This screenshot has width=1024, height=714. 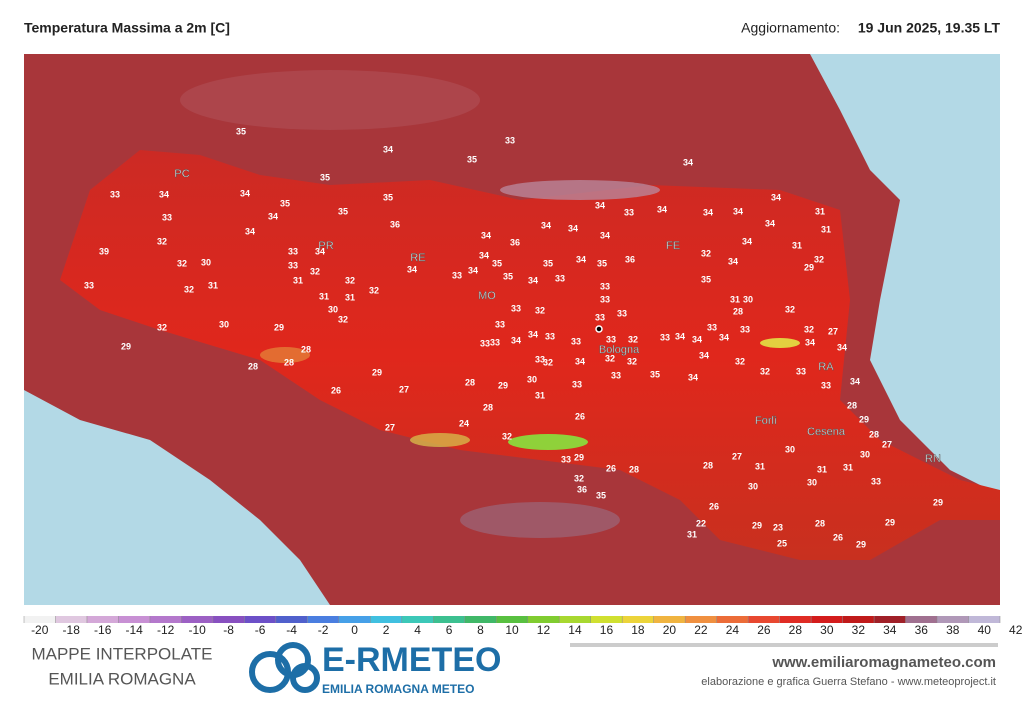 What do you see at coordinates (890, 630) in the screenshot?
I see `colorbar-tick-label: 34` at bounding box center [890, 630].